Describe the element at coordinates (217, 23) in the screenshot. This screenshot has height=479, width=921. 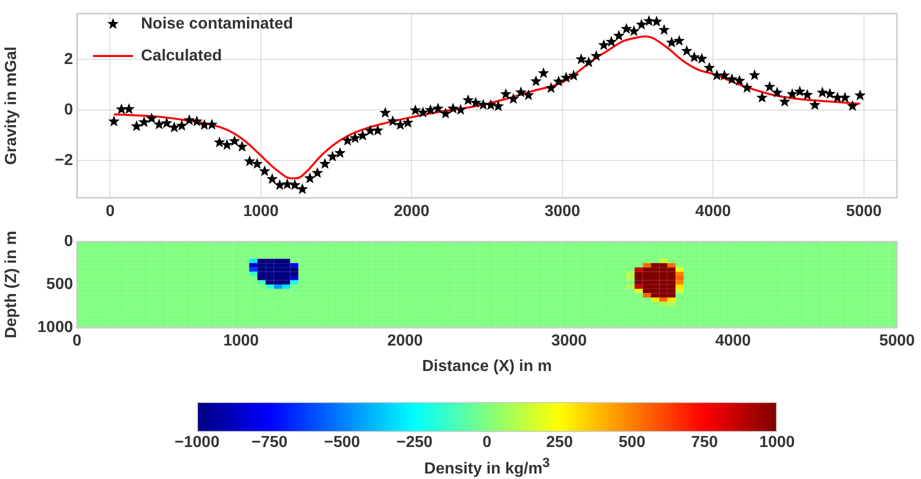
I see `legend-label: Noise contaminated` at that location.